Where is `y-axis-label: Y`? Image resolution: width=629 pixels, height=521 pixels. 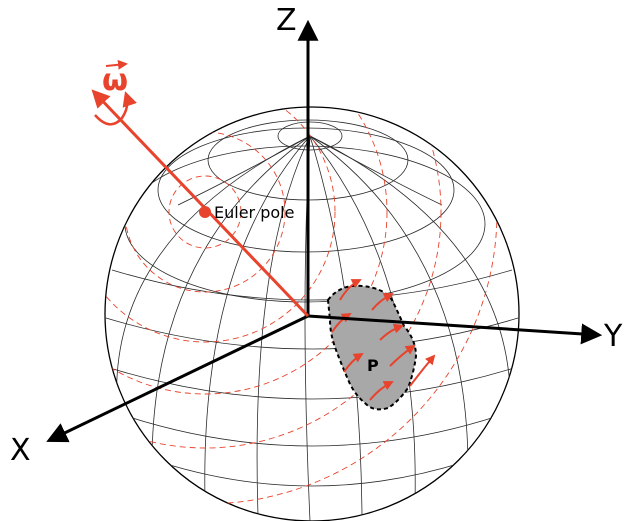 y-axis-label: Y is located at coordinates (613, 336).